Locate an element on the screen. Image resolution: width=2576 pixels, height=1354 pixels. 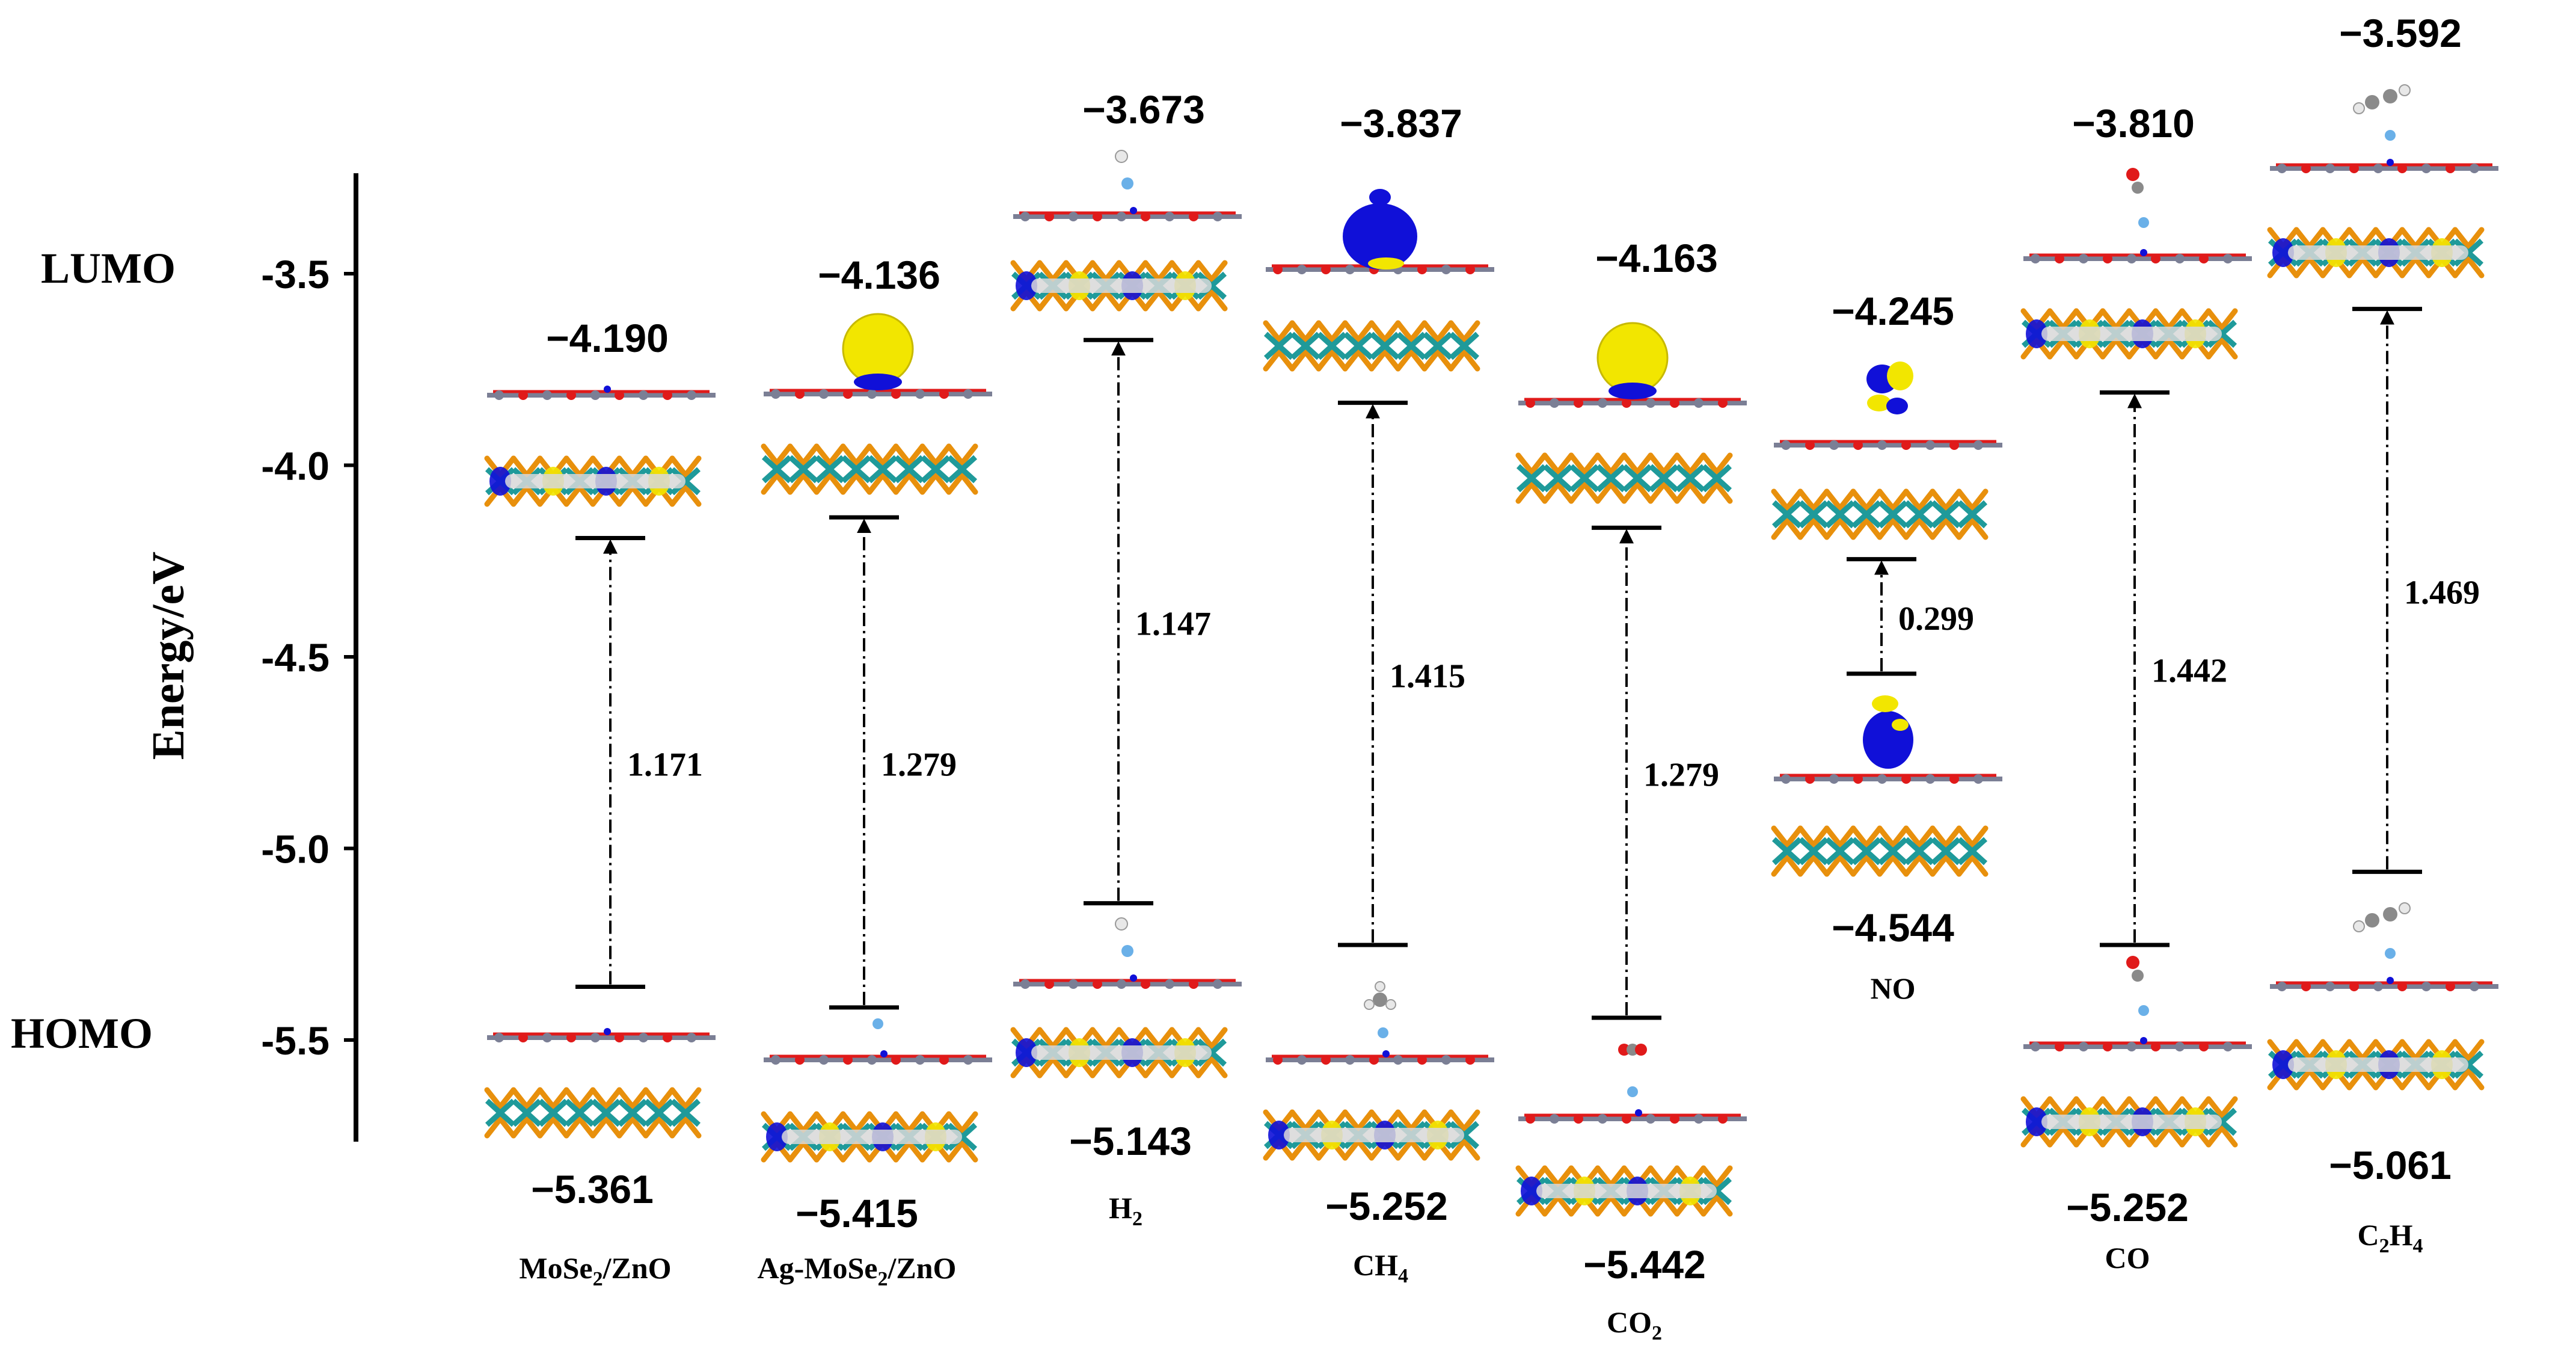
y-tick-label: -3.5 is located at coordinates (295, 274).